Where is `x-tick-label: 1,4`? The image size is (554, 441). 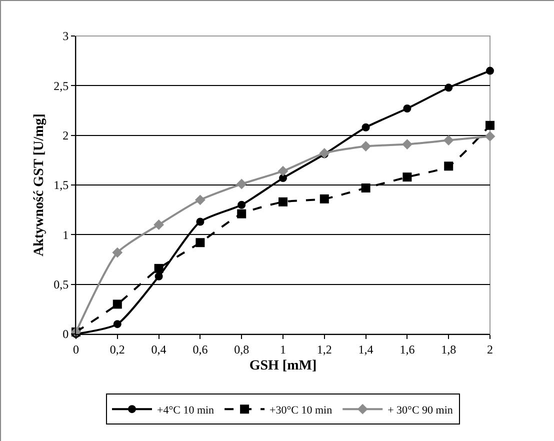 x-tick-label: 1,4 is located at coordinates (366, 349).